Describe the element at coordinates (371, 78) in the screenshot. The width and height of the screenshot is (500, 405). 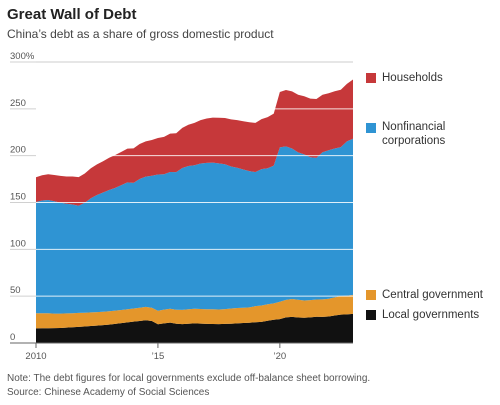
I see `legend-swatch-households` at that location.